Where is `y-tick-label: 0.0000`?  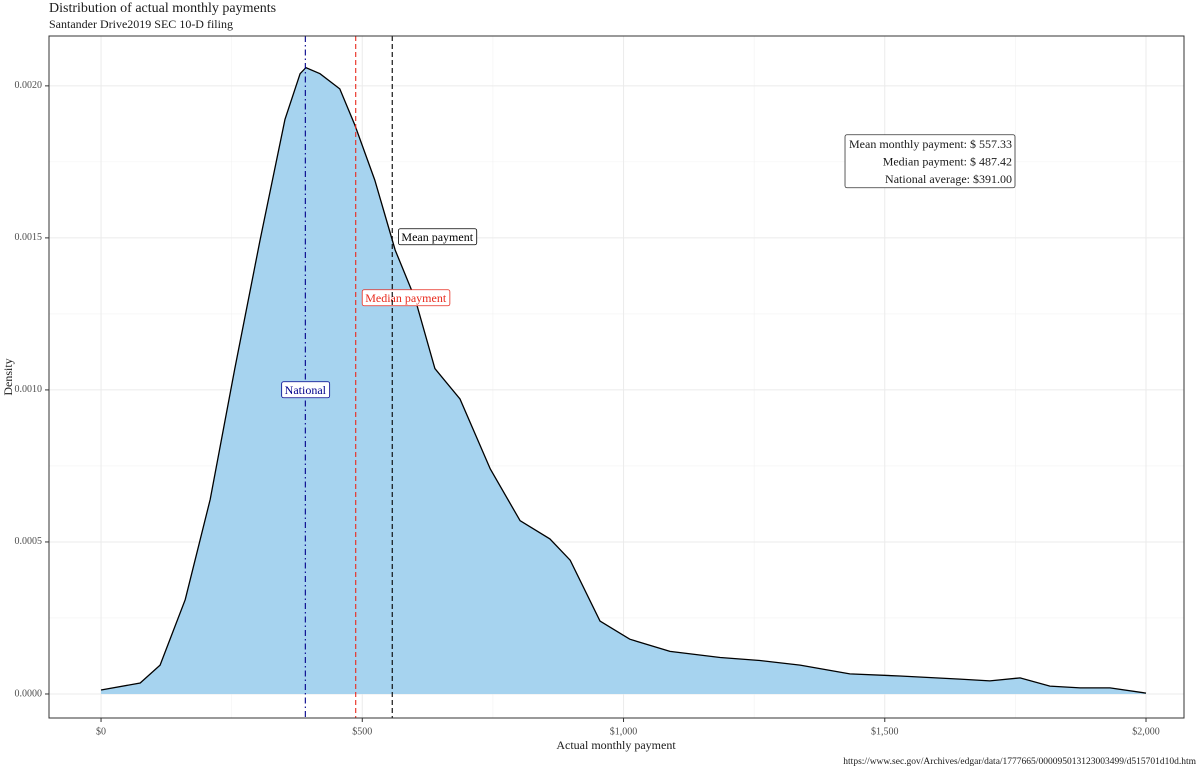
y-tick-label: 0.0000 is located at coordinates (29, 693).